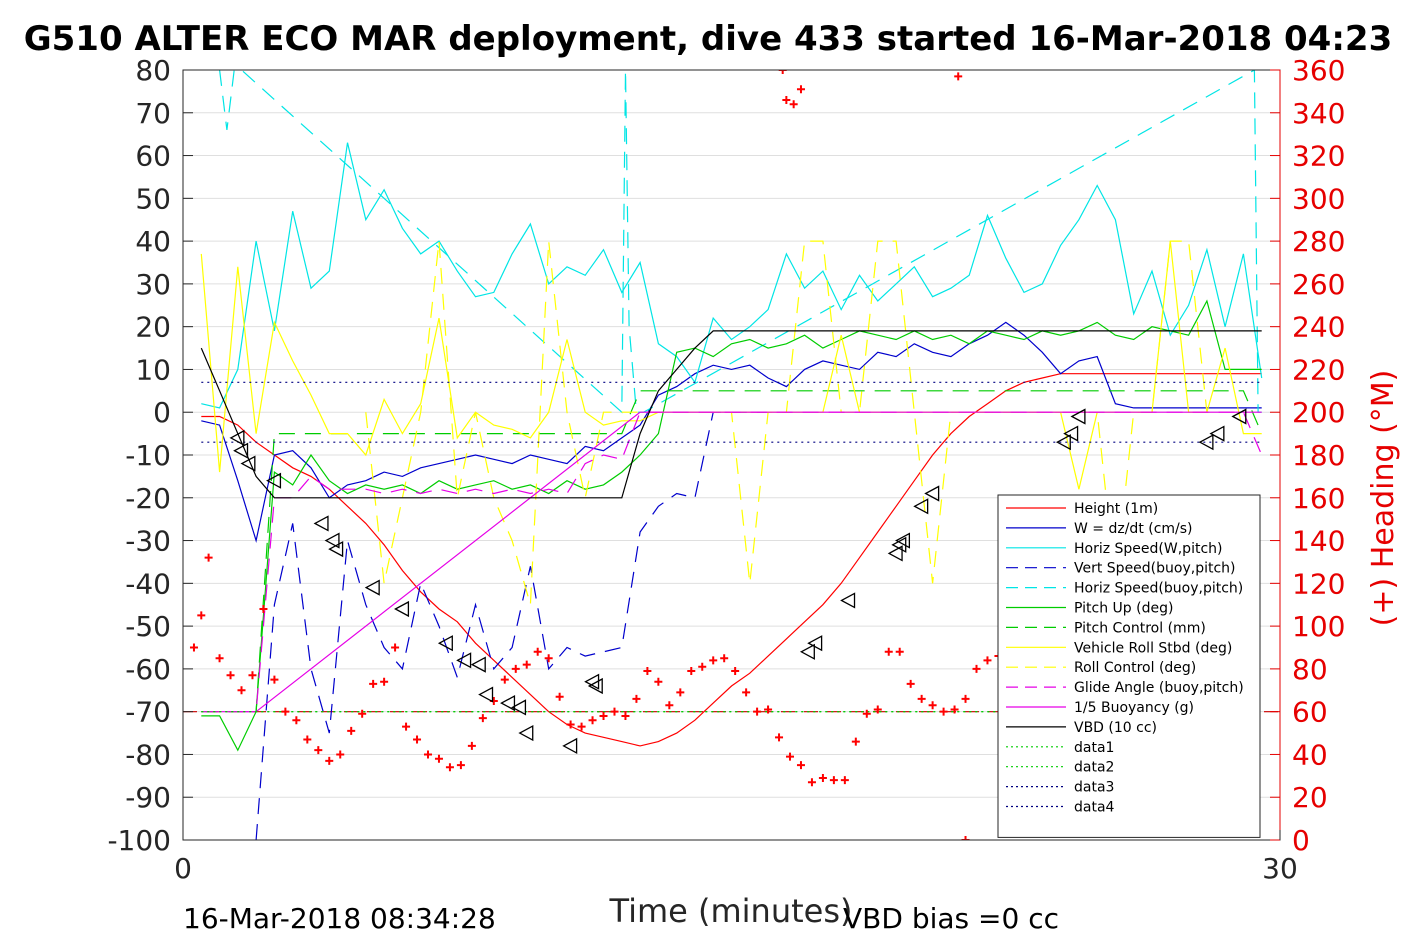 This screenshot has width=1417, height=945. Describe the element at coordinates (1318, 156) in the screenshot. I see `y-right-tick-label: 320` at that location.